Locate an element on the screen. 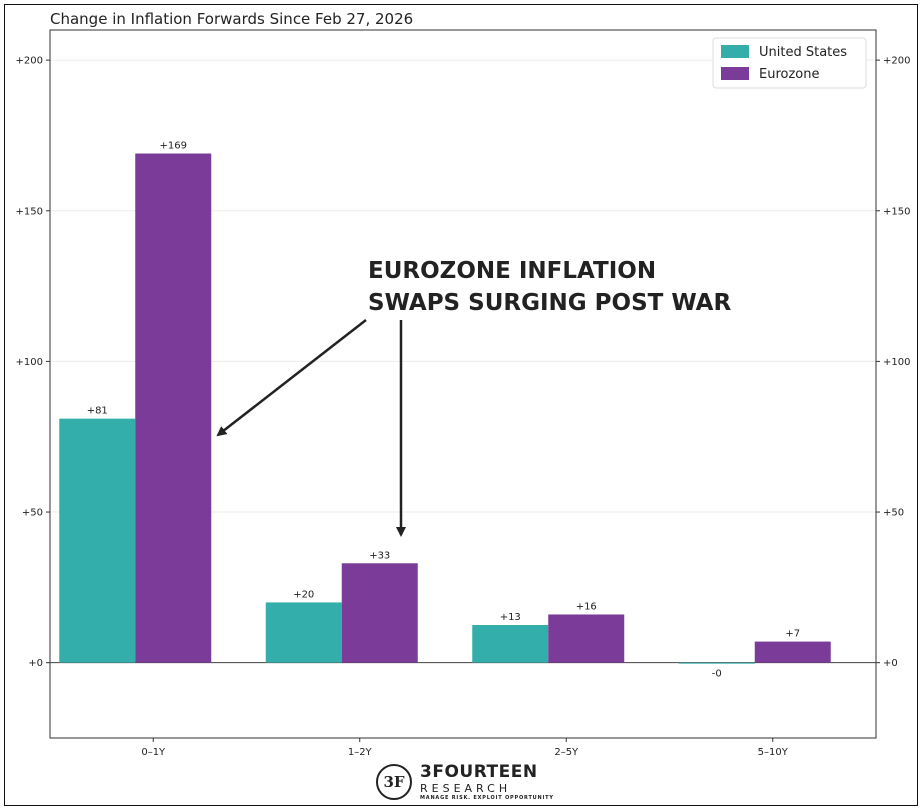  y-tick-label-left: +100 is located at coordinates (29, 362).